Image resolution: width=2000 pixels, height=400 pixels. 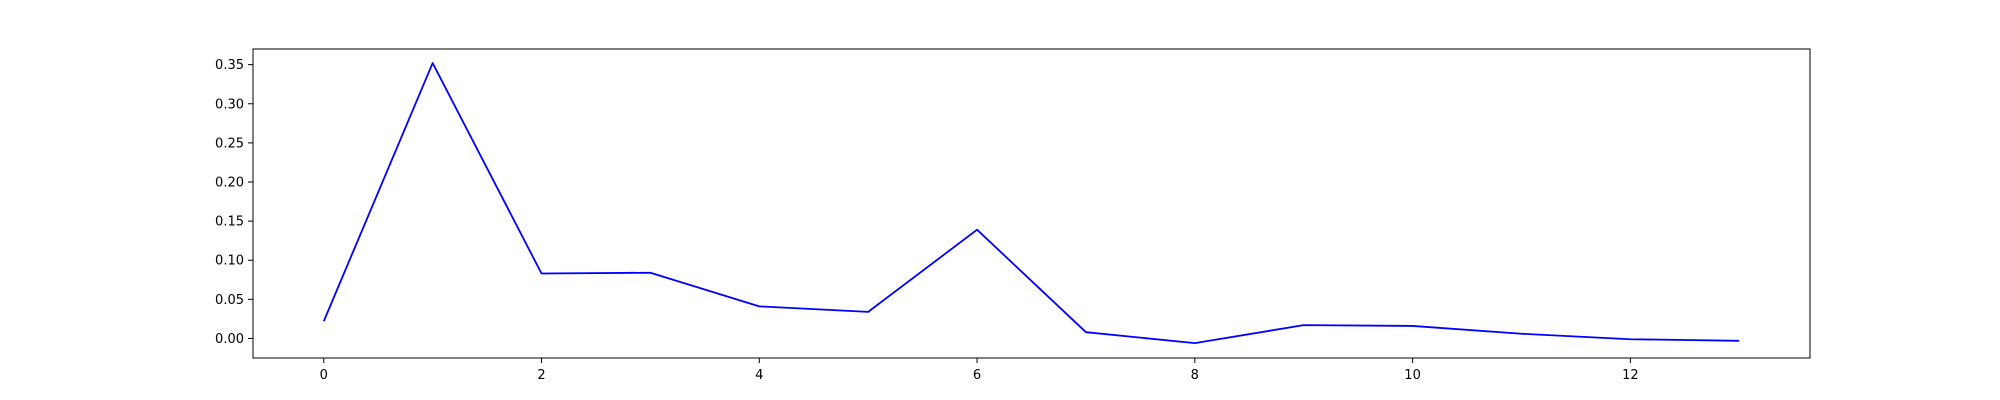 What do you see at coordinates (977, 375) in the screenshot?
I see `x-tick-label: 6` at bounding box center [977, 375].